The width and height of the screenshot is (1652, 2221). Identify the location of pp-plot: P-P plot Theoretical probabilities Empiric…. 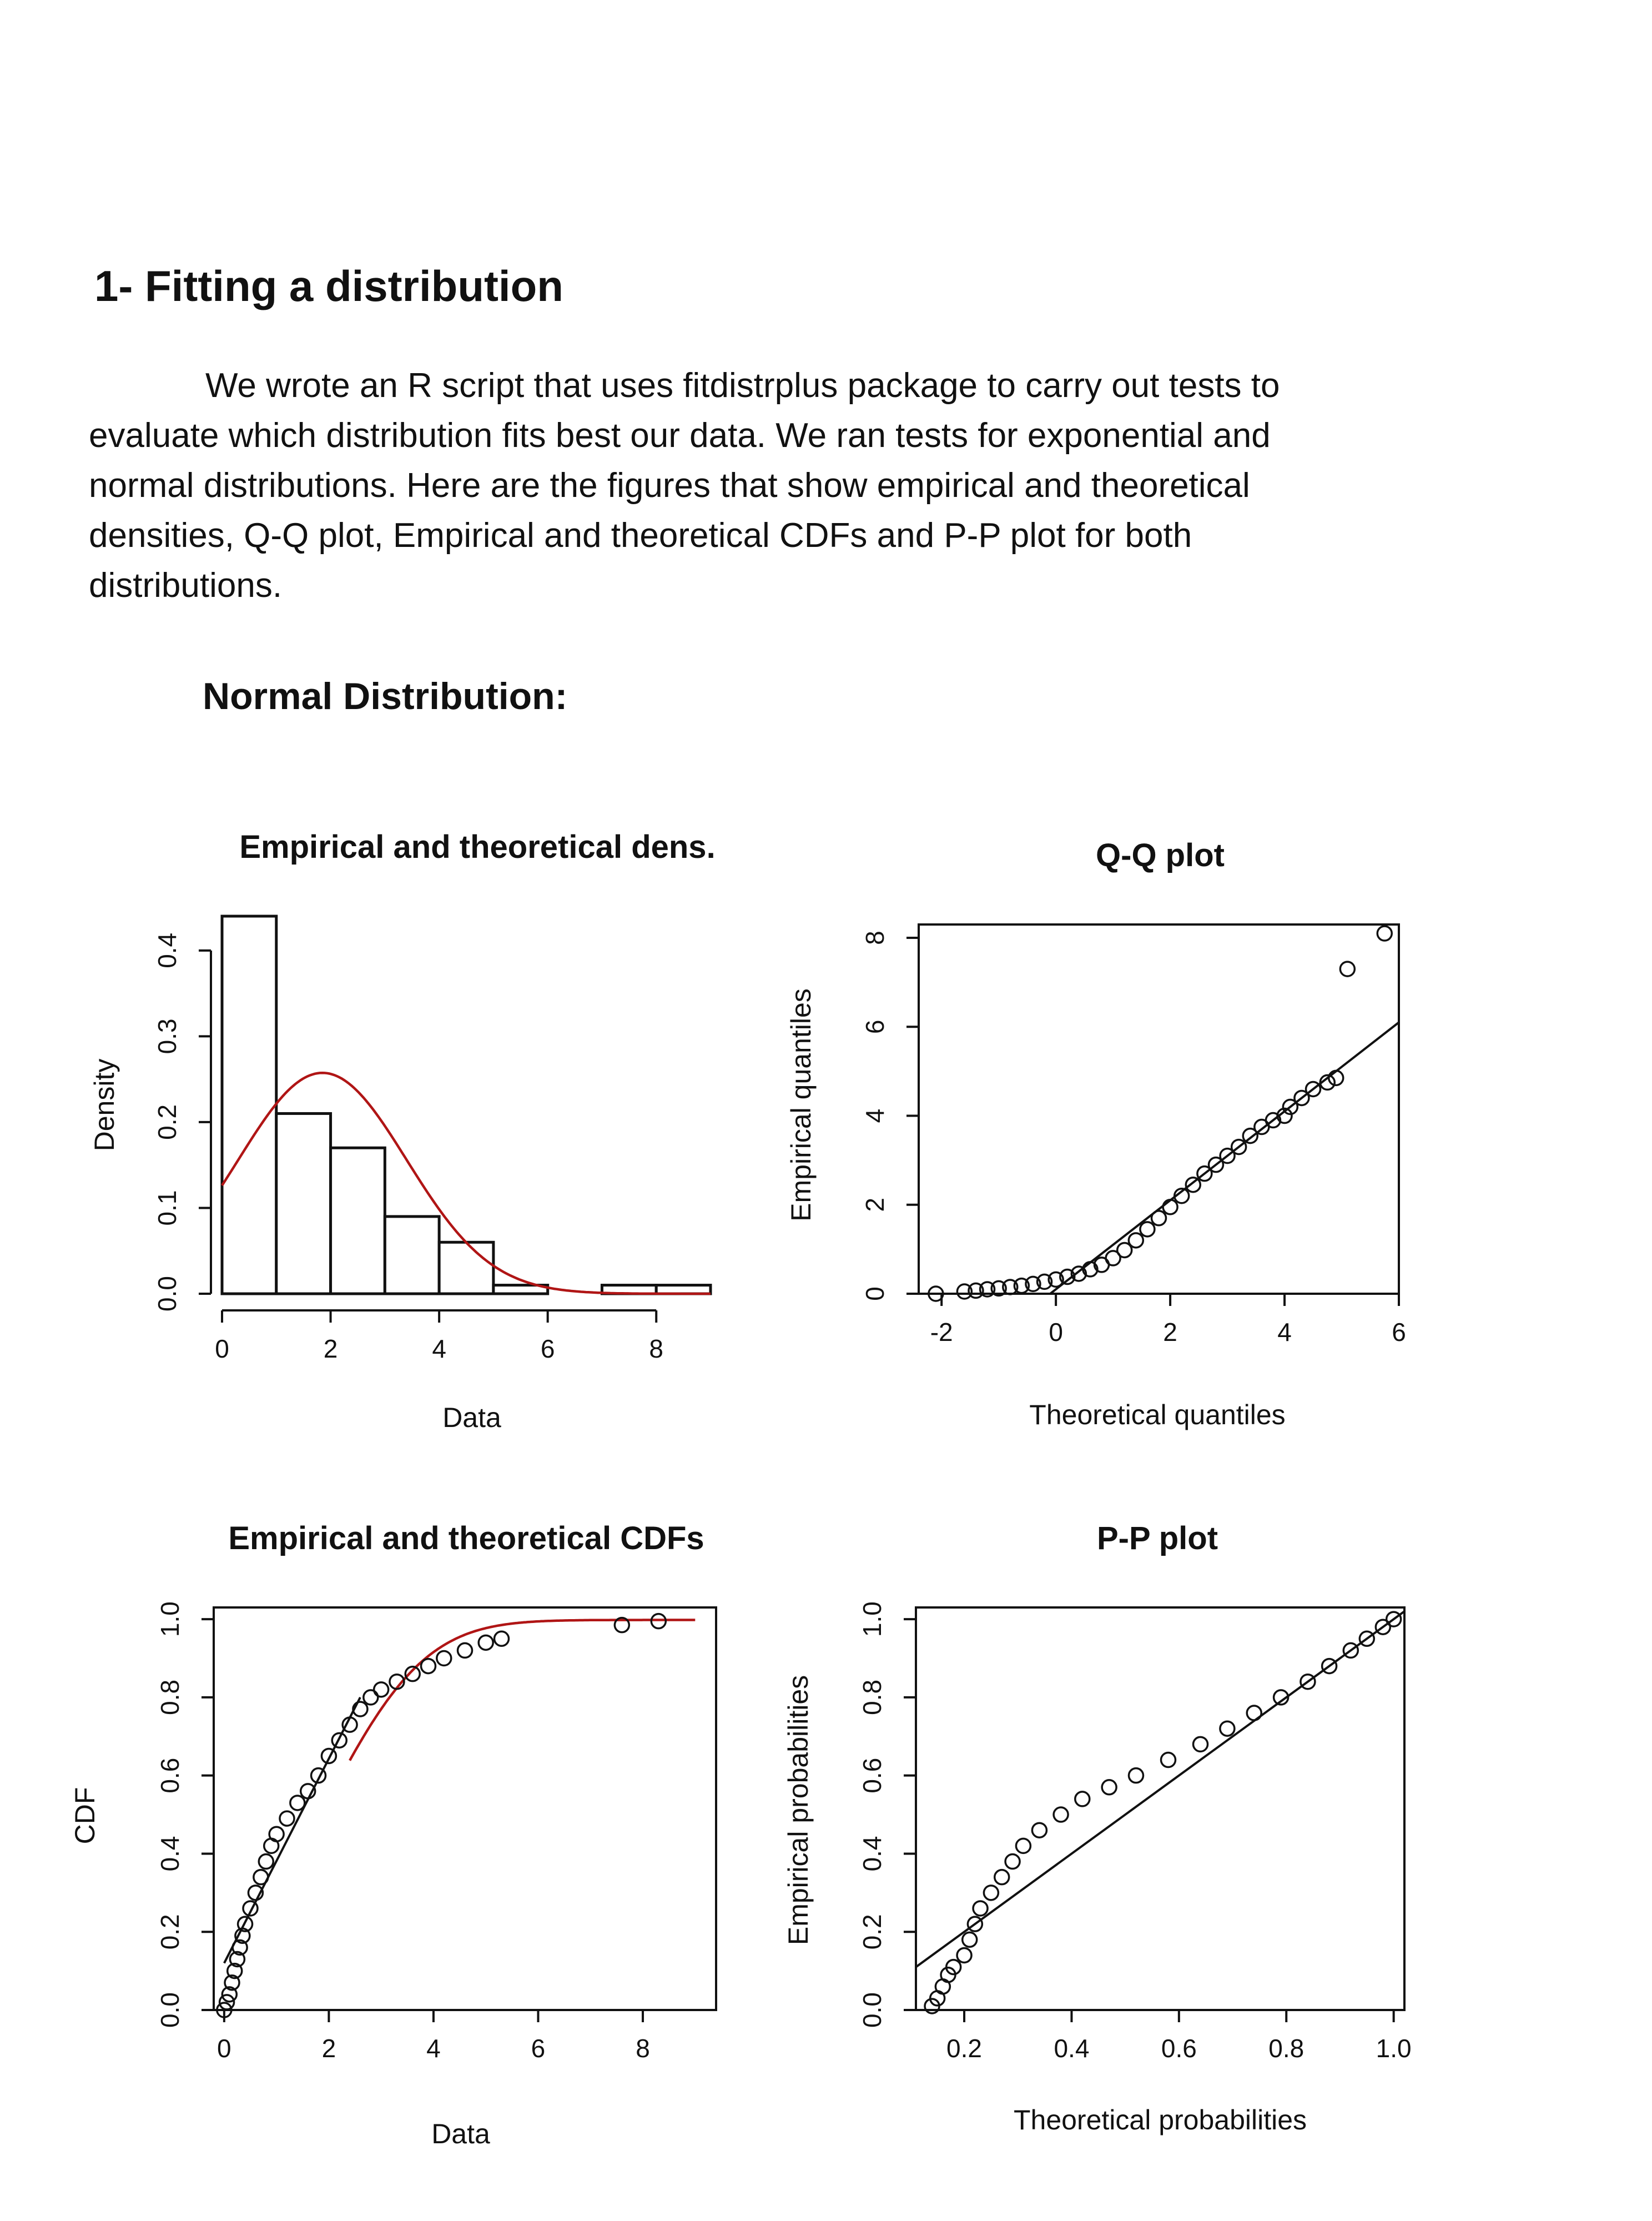
(1097, 1827).